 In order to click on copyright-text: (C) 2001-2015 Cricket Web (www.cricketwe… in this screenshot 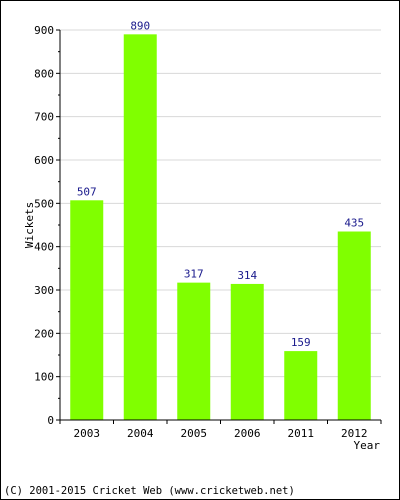, I will do `click(149, 491)`.